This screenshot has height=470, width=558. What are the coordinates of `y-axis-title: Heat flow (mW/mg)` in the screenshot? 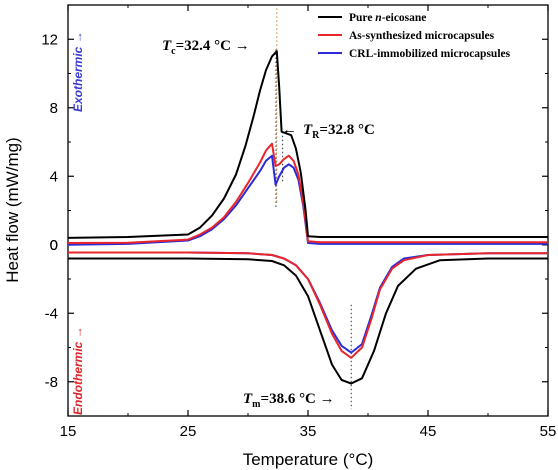 It's located at (12, 209).